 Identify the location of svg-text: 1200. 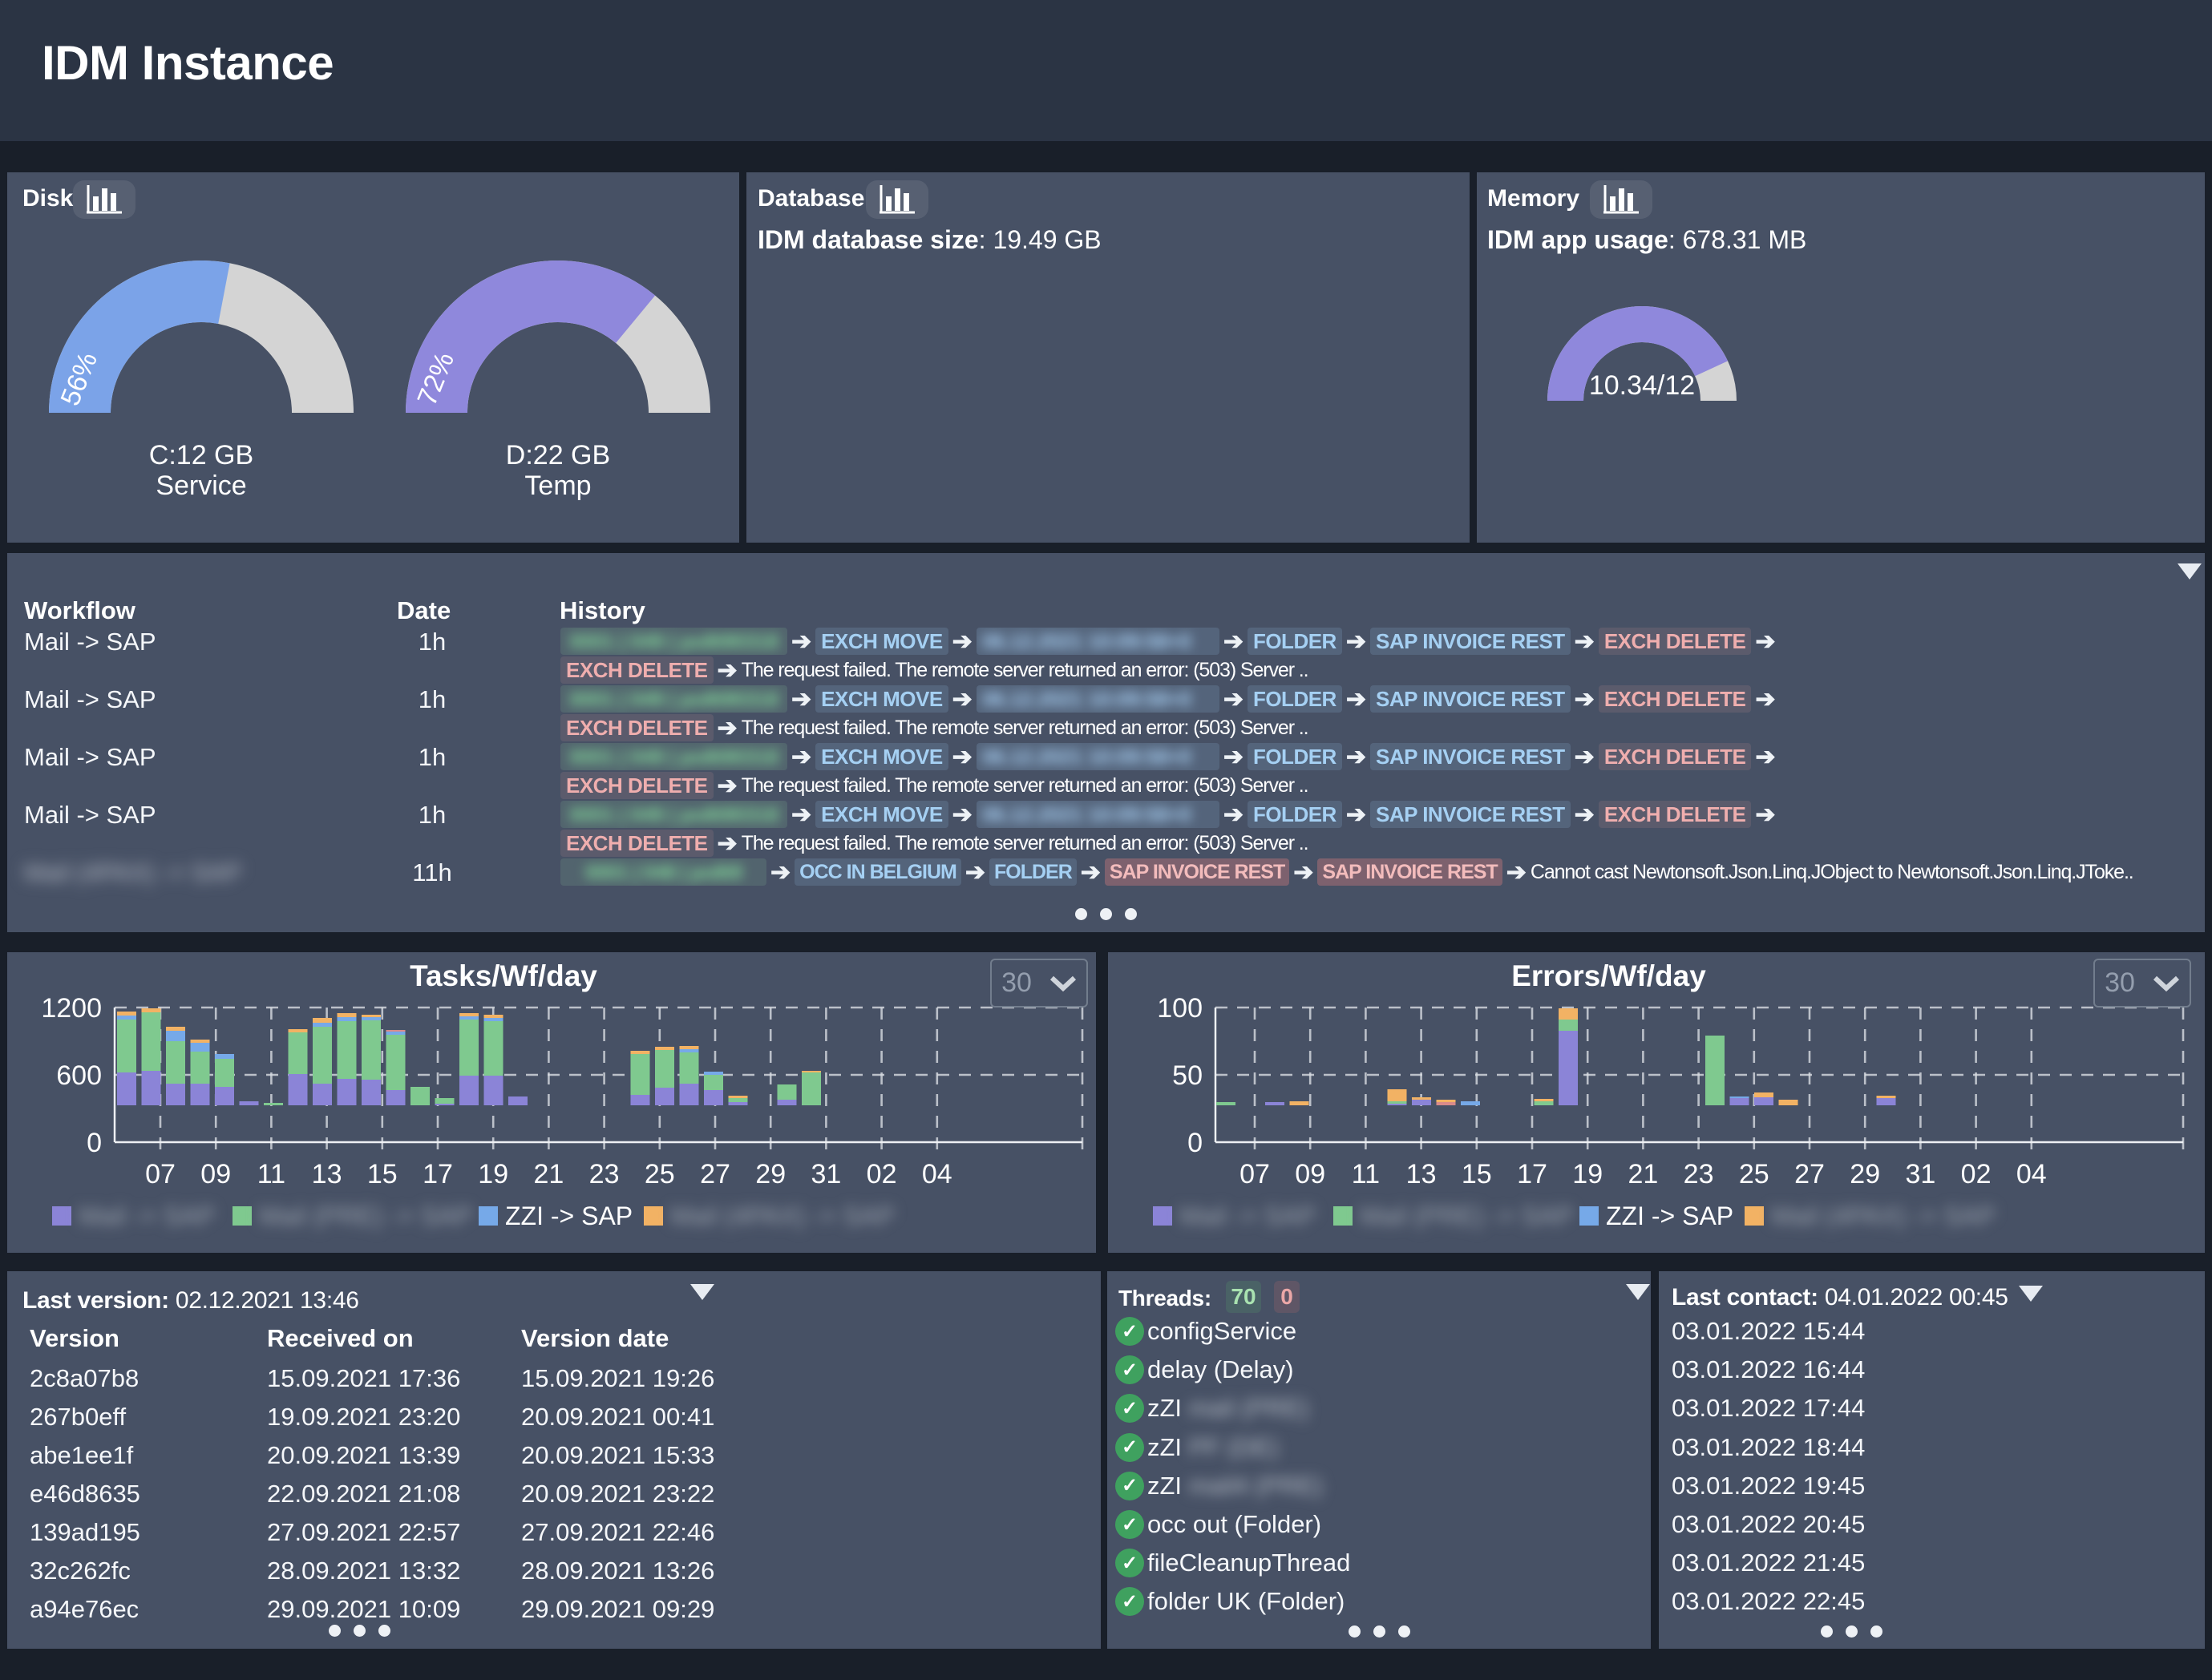
(71, 1008).